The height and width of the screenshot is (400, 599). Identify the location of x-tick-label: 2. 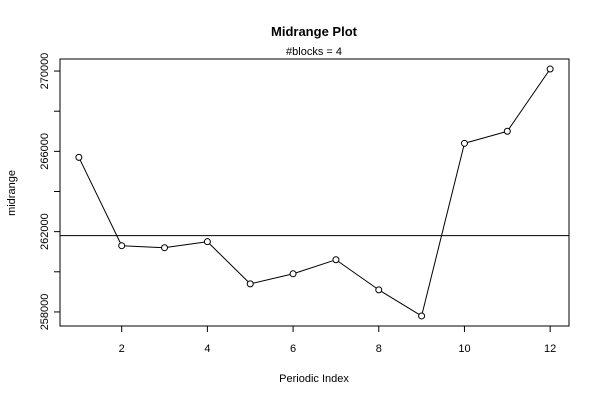
(122, 349).